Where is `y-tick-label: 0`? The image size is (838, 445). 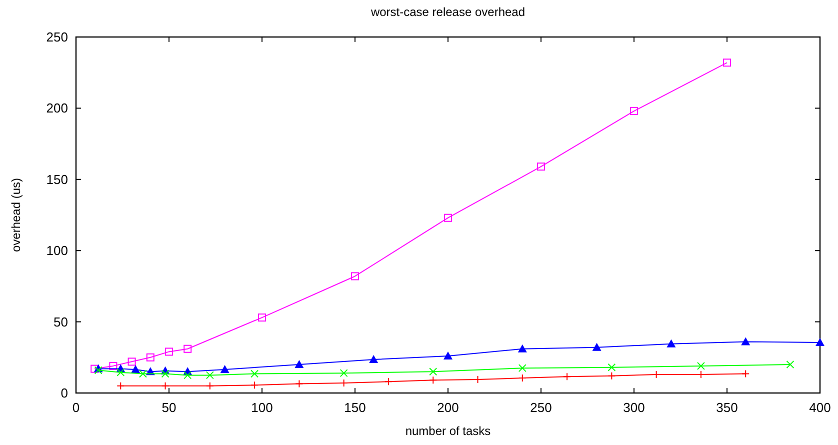
y-tick-label: 0 is located at coordinates (64, 393).